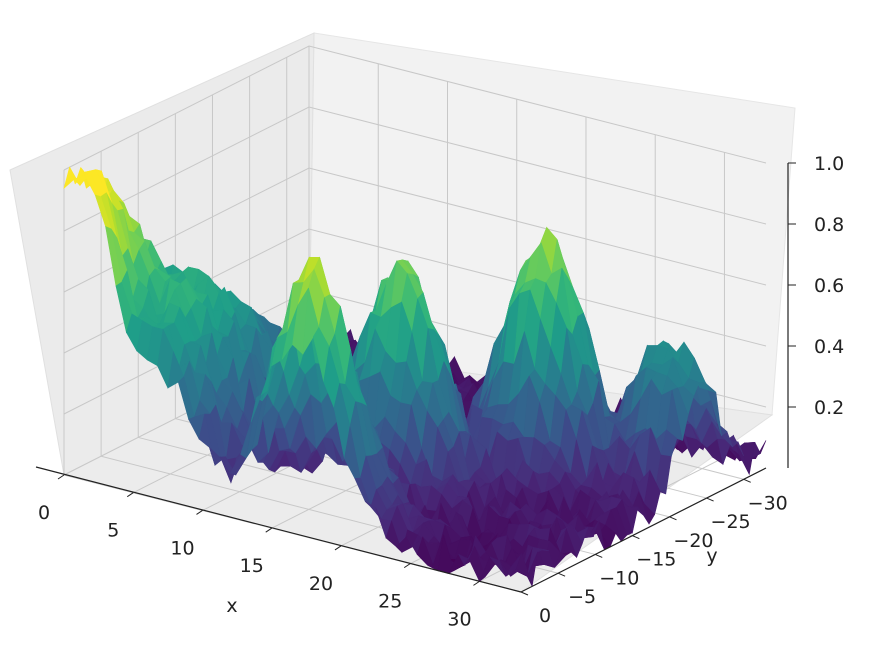 Image resolution: width=890 pixels, height=665 pixels. Describe the element at coordinates (113, 531) in the screenshot. I see `x-tick-label: 5` at that location.